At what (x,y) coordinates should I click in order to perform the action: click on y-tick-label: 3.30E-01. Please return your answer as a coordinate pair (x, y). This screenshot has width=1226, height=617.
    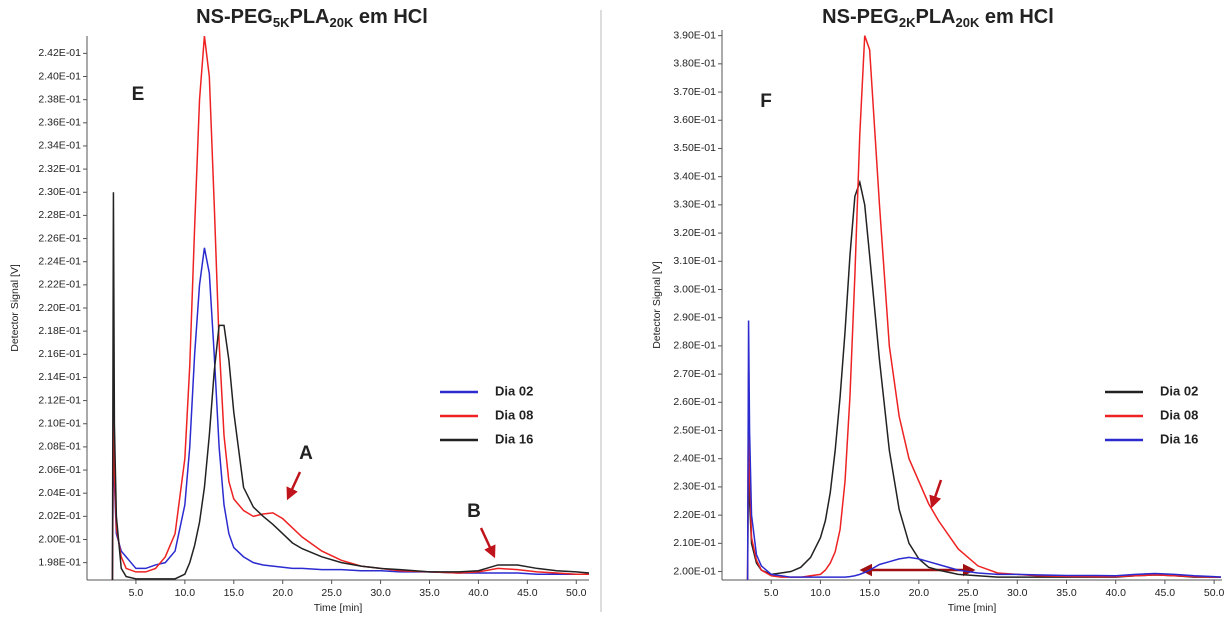
    Looking at the image, I should click on (694, 205).